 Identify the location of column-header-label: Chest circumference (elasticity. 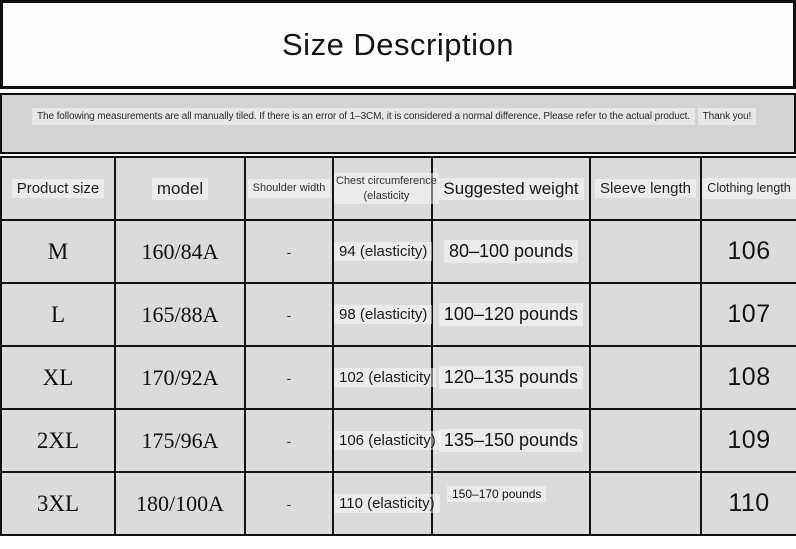
(386, 188).